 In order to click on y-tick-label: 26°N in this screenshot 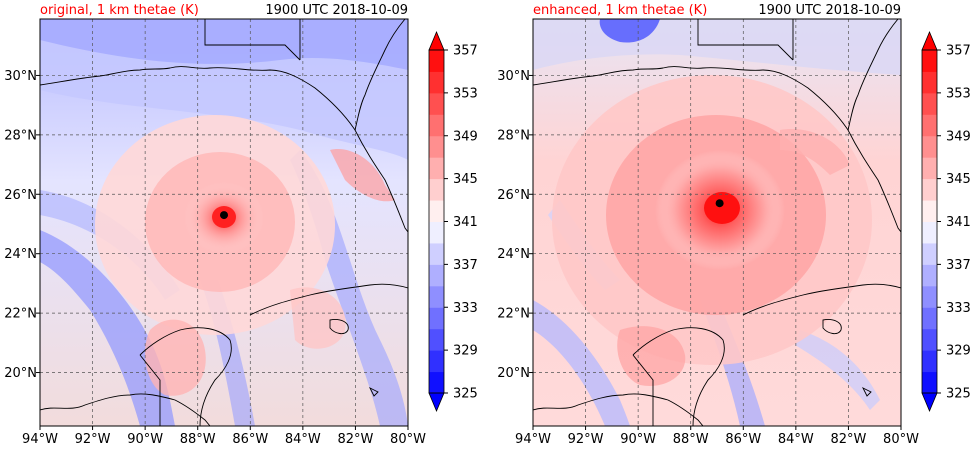, I will do `click(513, 195)`.